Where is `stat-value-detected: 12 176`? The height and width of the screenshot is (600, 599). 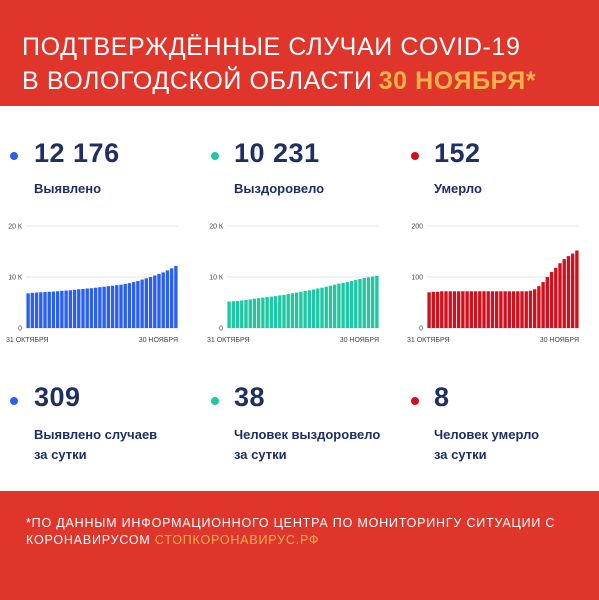 stat-value-detected: 12 176 is located at coordinates (77, 153).